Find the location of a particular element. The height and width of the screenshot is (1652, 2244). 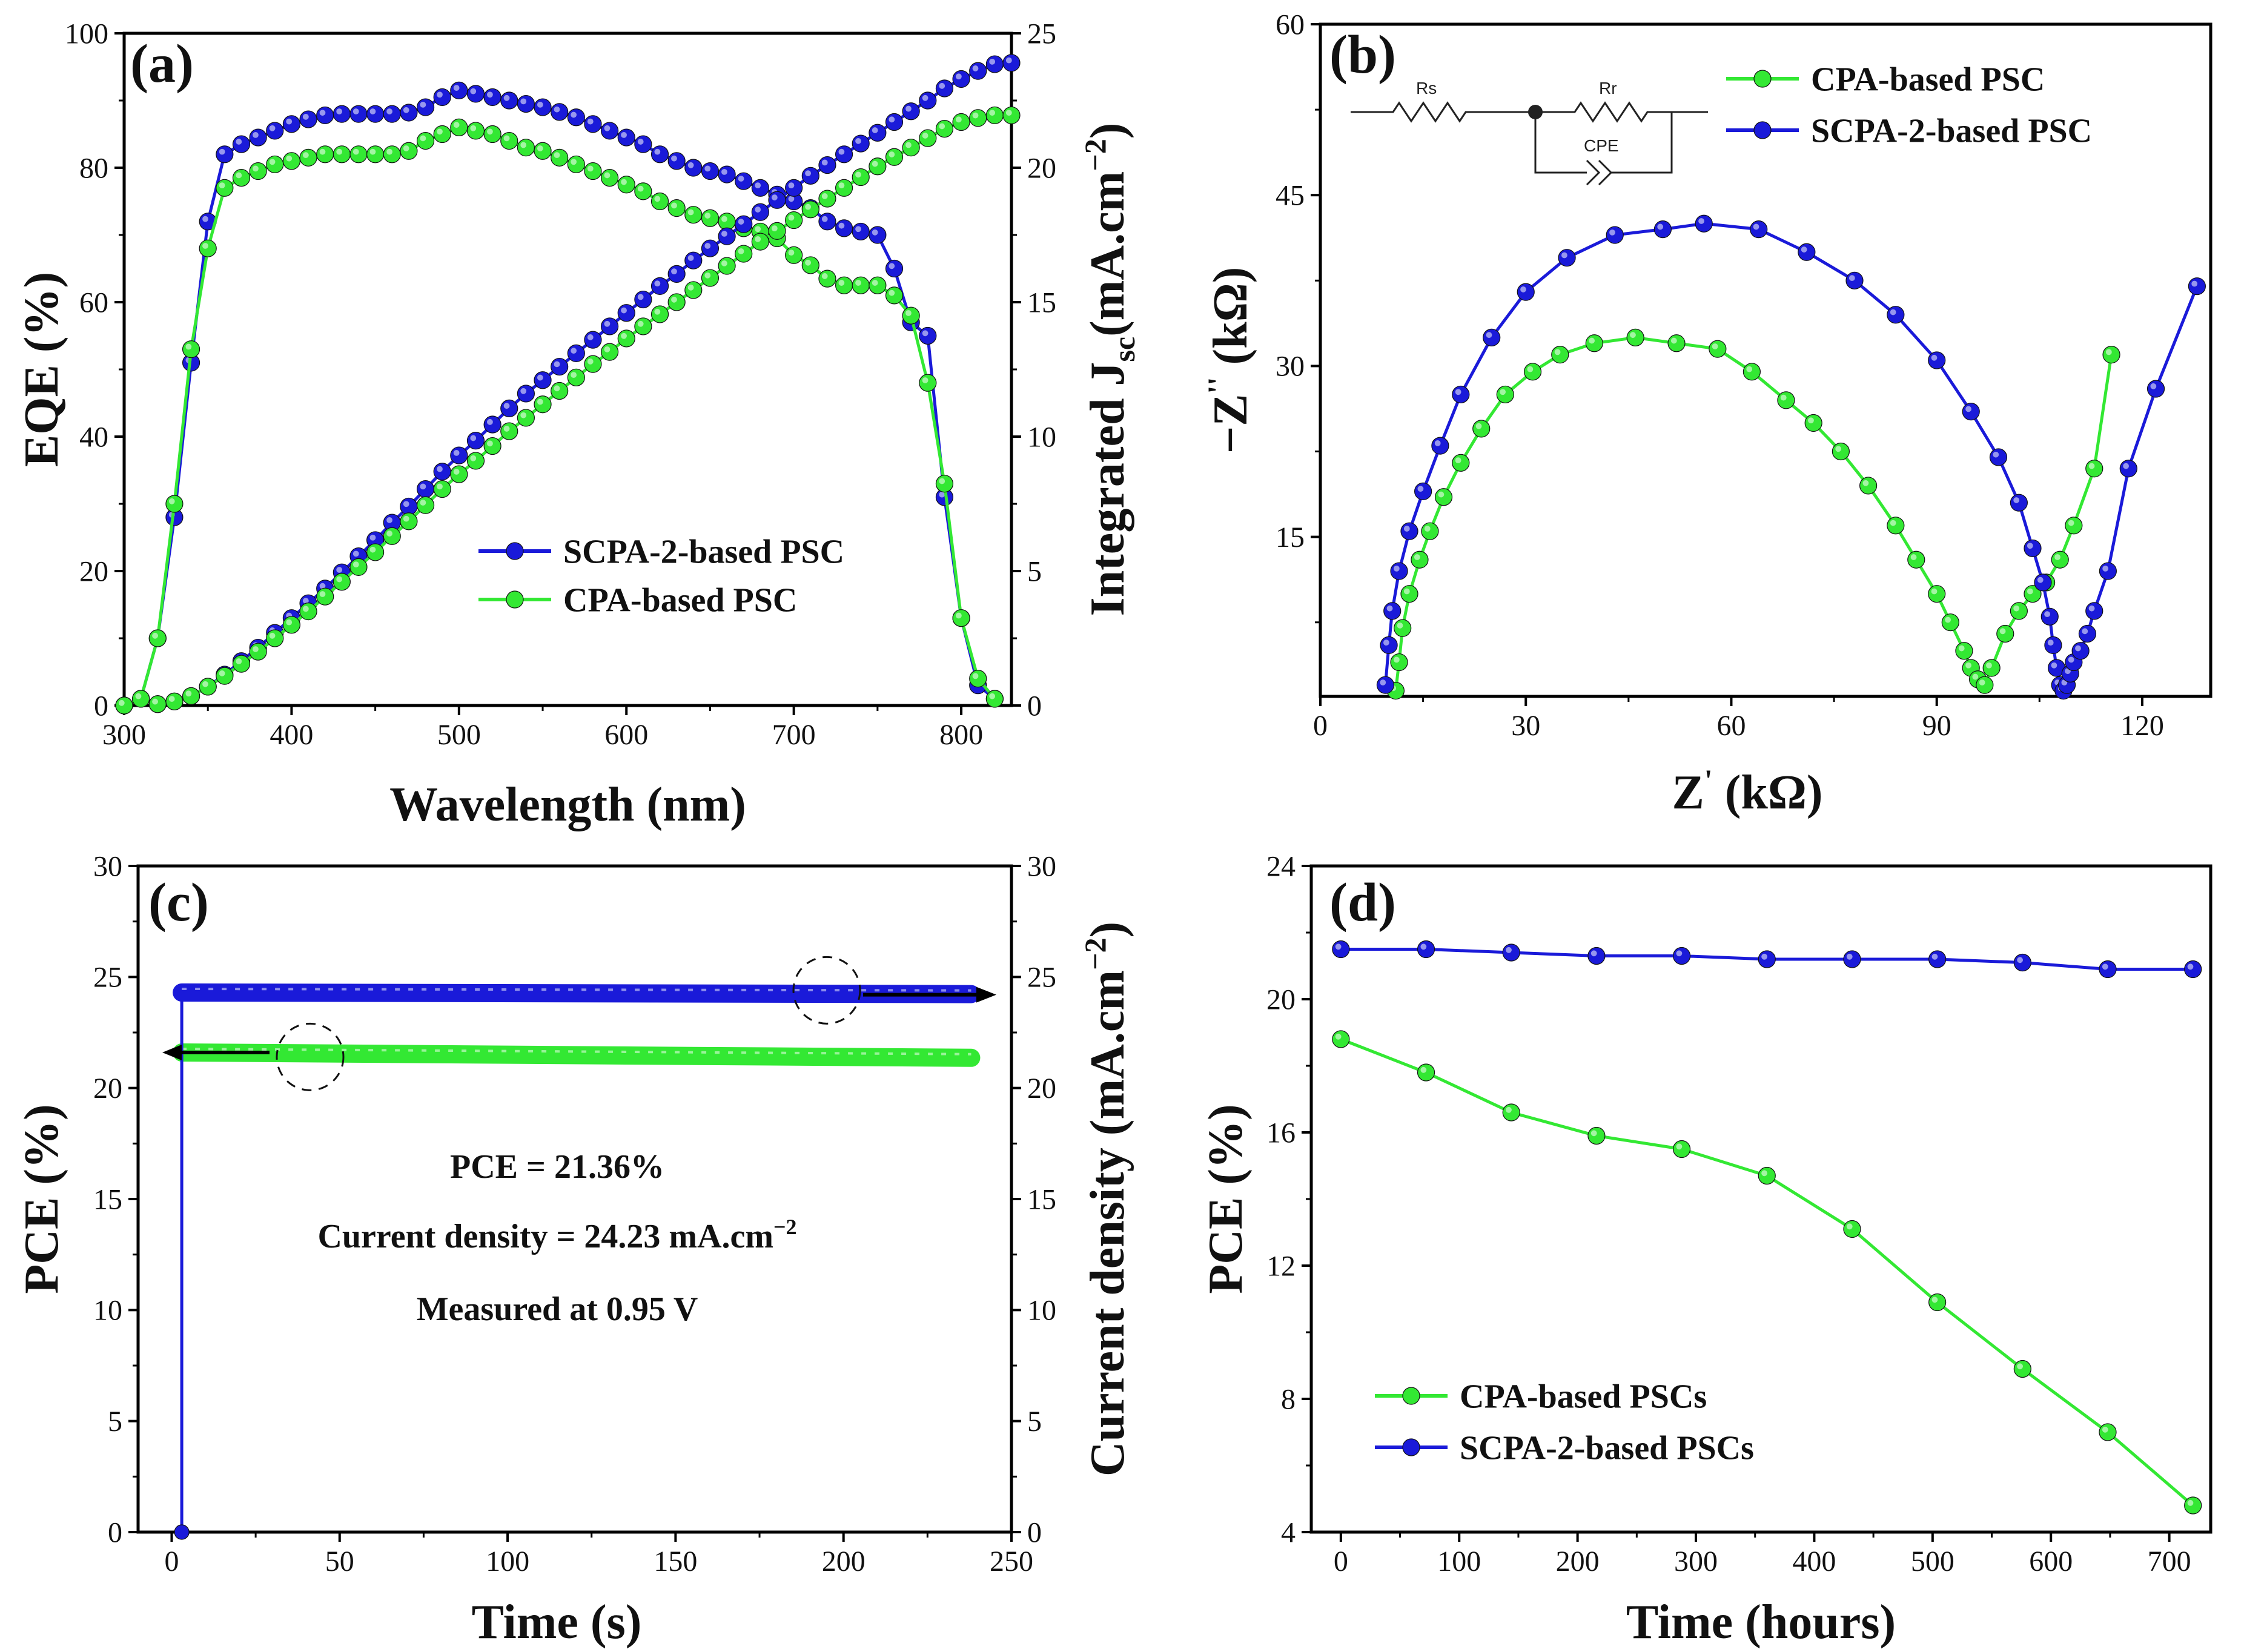

resistor-rr is located at coordinates (1623, 112).